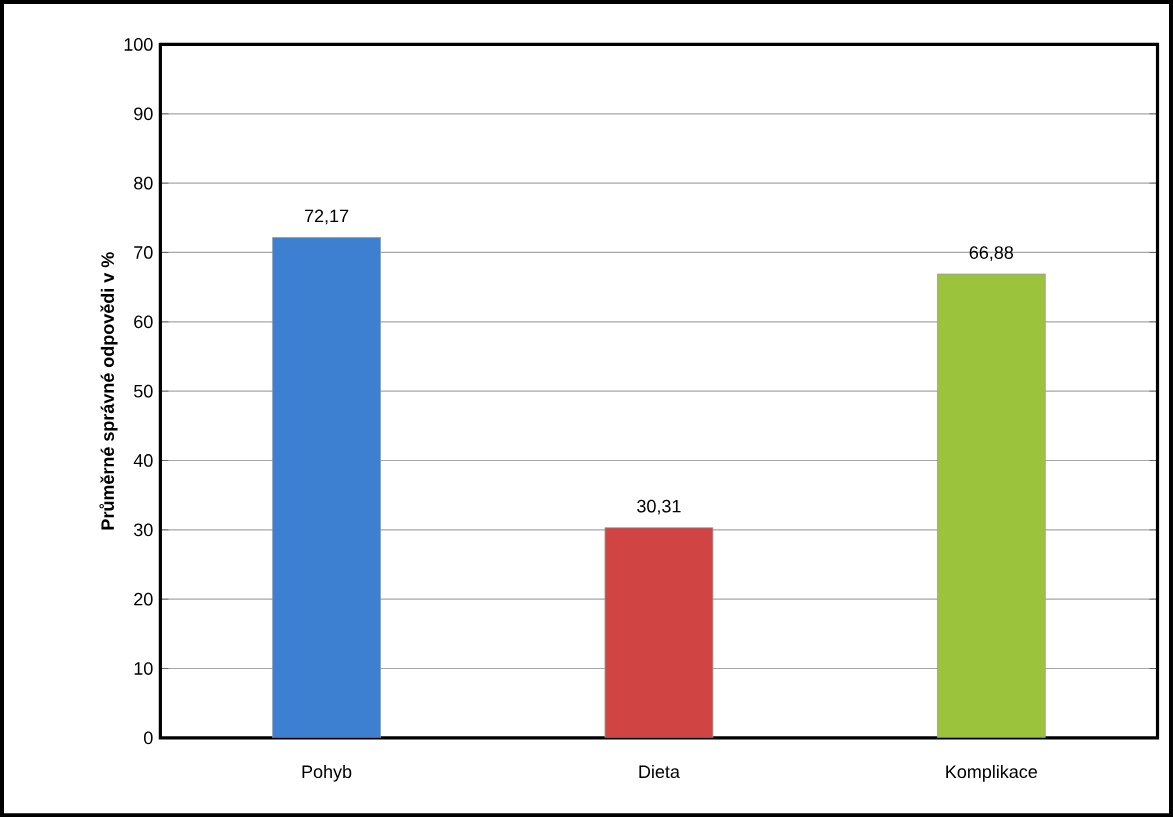 The image size is (1173, 817). I want to click on data-label: 66,88, so click(991, 253).